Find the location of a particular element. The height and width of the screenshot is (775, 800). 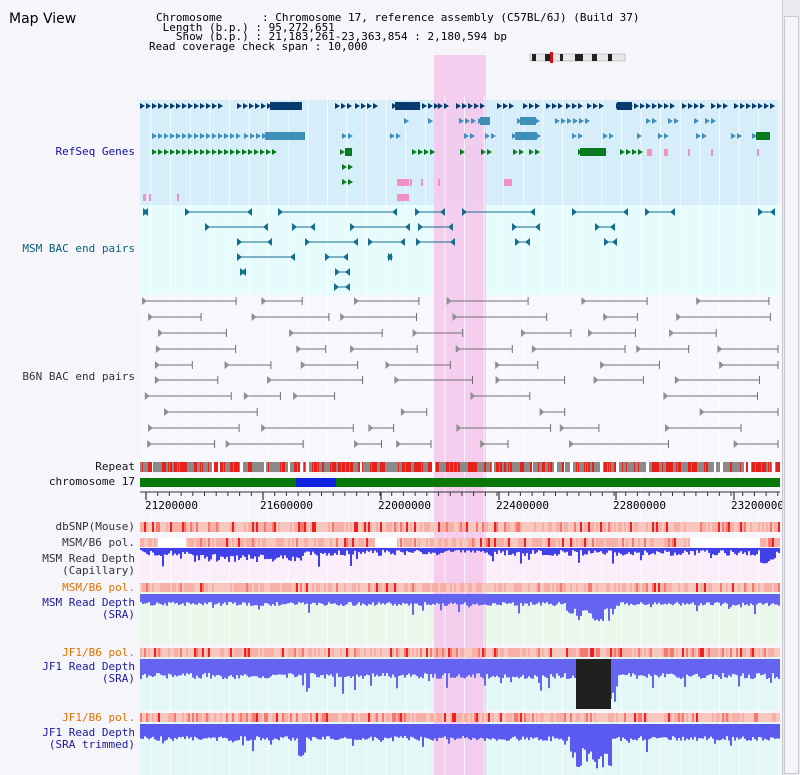

track-label-jf1-read-depth-trimmed: JF1 Read Depth is located at coordinates (88, 732).